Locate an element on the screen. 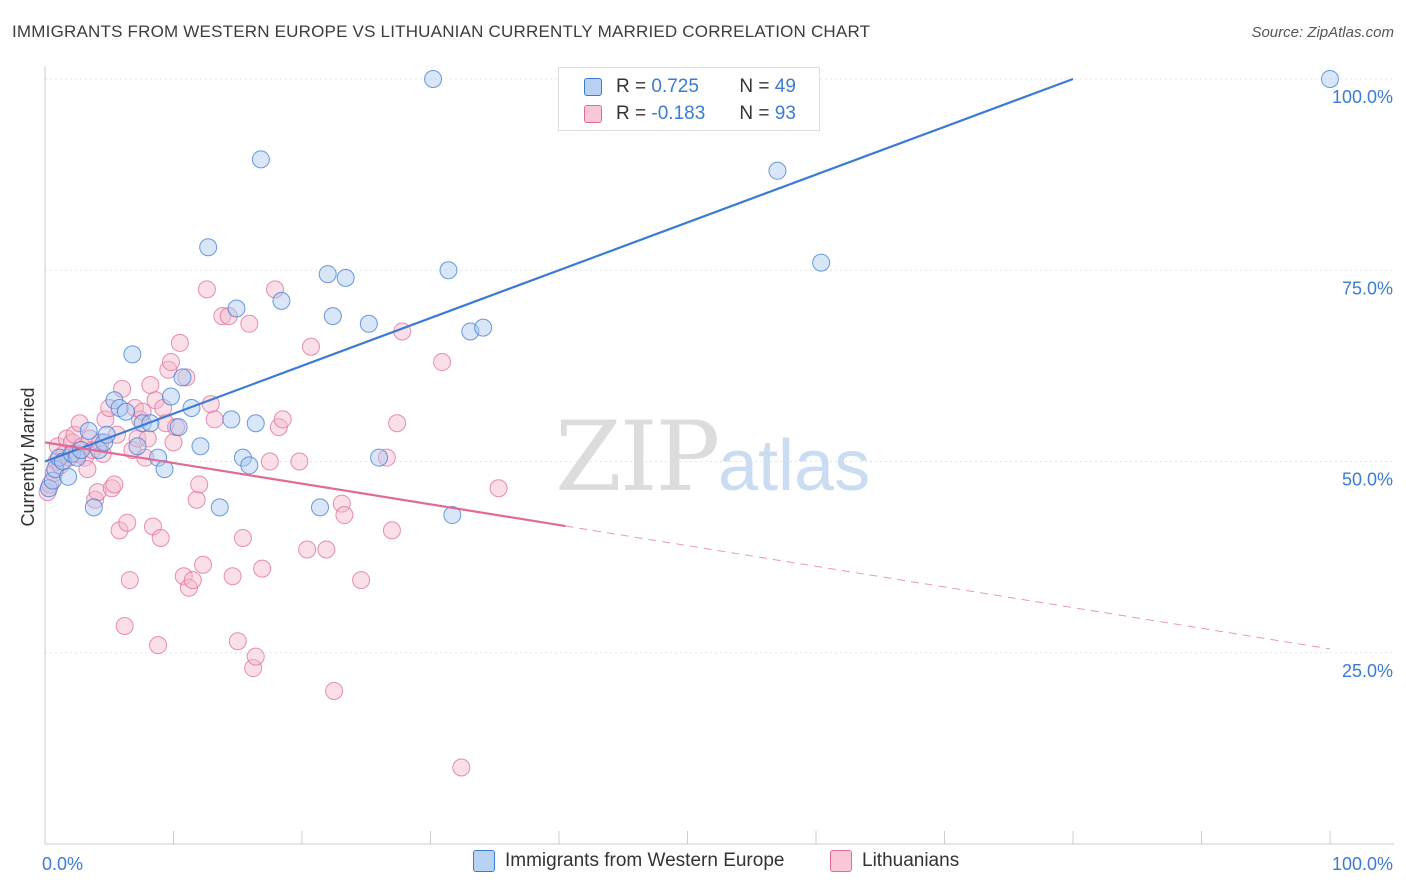 The width and height of the screenshot is (1406, 892). legend-n-value: 49 is located at coordinates (785, 86).